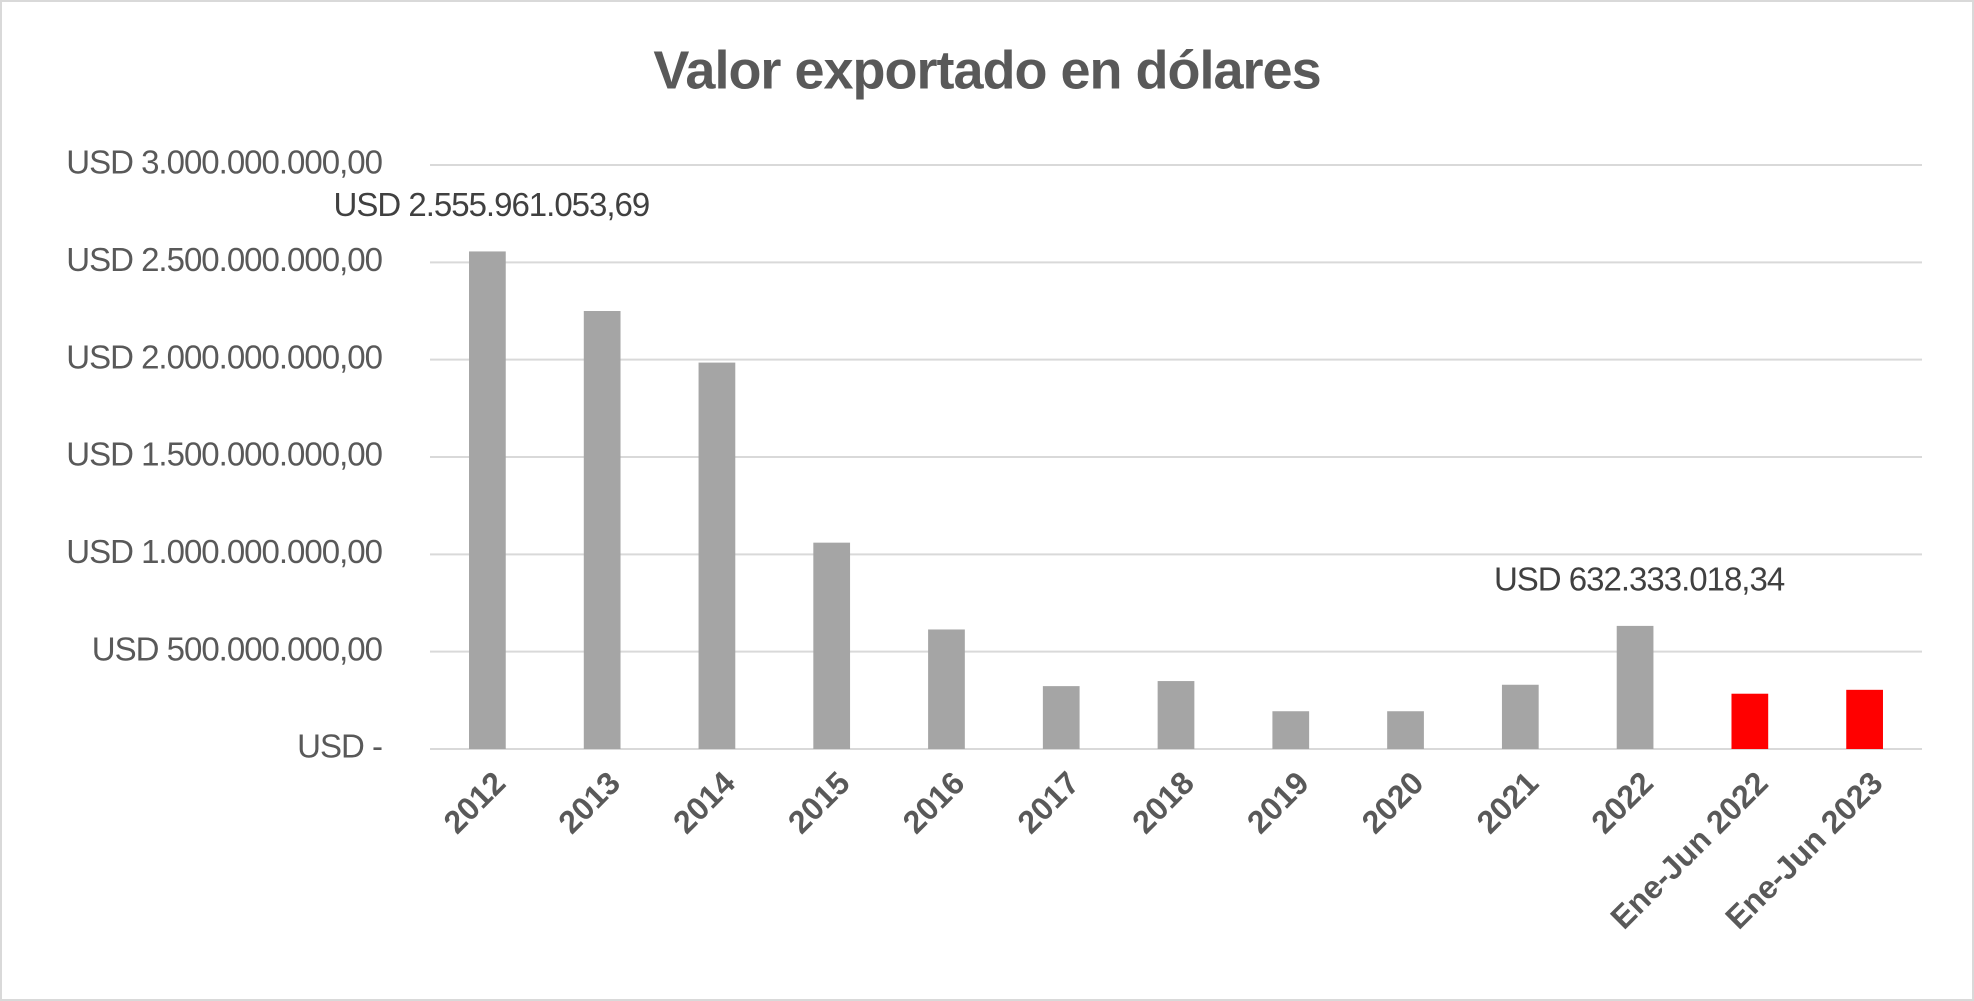  I want to click on y-tick-label: USD 1.000.000.000,00, so click(224, 551).